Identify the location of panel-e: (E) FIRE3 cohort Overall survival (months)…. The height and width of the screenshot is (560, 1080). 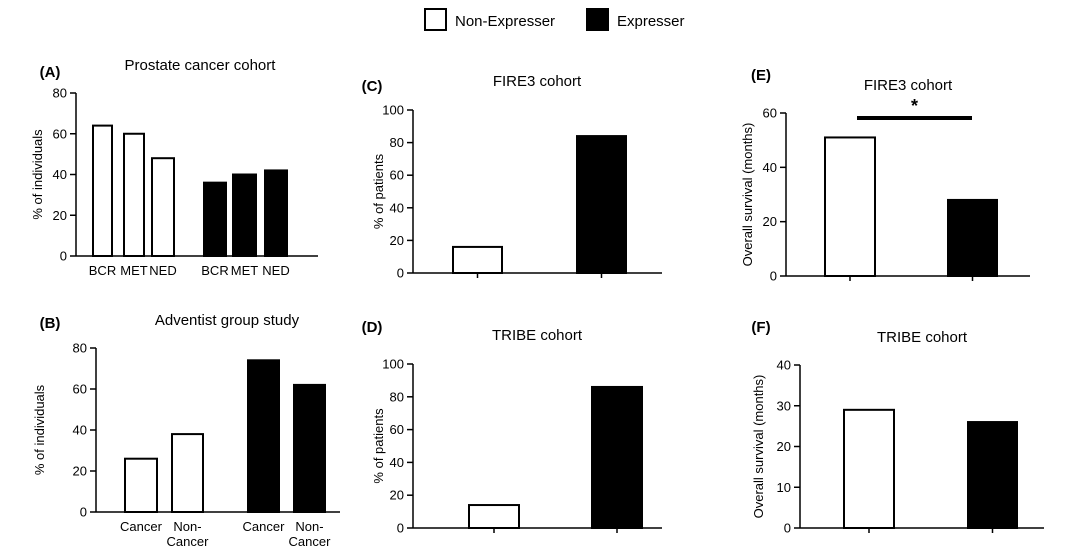
(885, 175).